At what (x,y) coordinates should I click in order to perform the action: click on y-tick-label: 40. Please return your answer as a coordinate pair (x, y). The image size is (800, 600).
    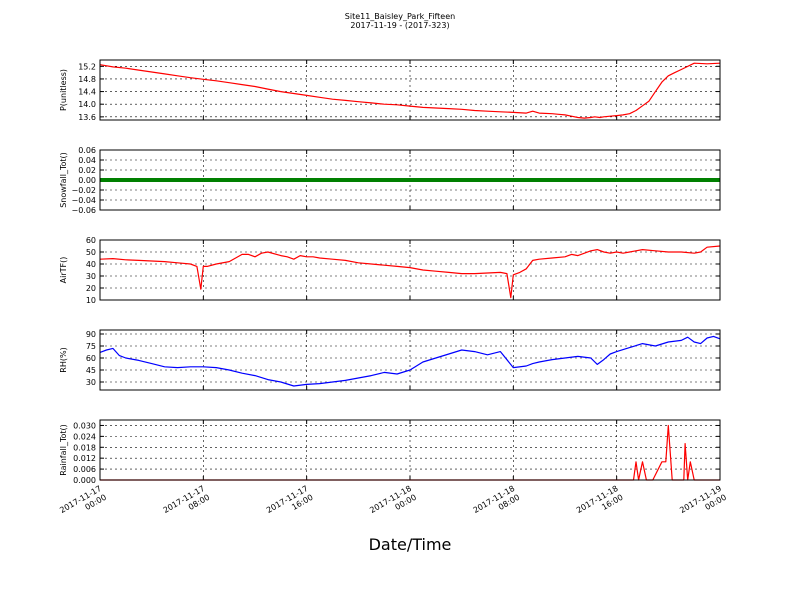
    Looking at the image, I should click on (91, 264).